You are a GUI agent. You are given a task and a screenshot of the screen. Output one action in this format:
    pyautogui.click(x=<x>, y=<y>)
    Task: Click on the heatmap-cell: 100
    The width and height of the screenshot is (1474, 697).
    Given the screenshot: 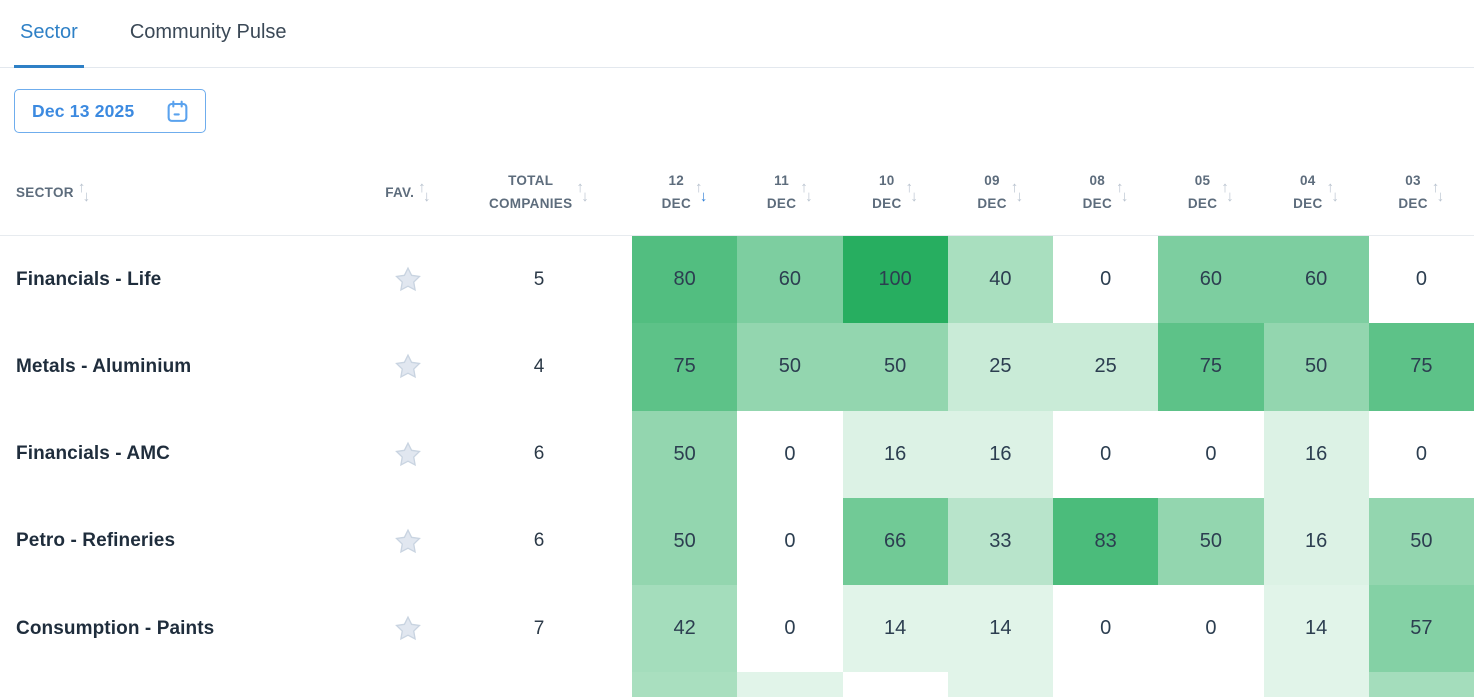 What is the action you would take?
    pyautogui.click(x=895, y=280)
    